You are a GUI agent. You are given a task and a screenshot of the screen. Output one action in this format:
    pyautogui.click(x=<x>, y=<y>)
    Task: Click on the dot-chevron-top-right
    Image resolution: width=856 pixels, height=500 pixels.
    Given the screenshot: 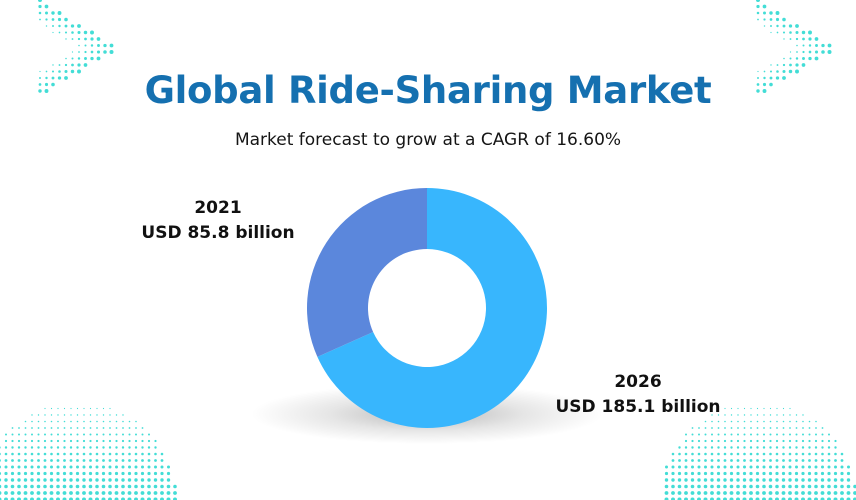 What is the action you would take?
    pyautogui.click(x=794, y=46)
    